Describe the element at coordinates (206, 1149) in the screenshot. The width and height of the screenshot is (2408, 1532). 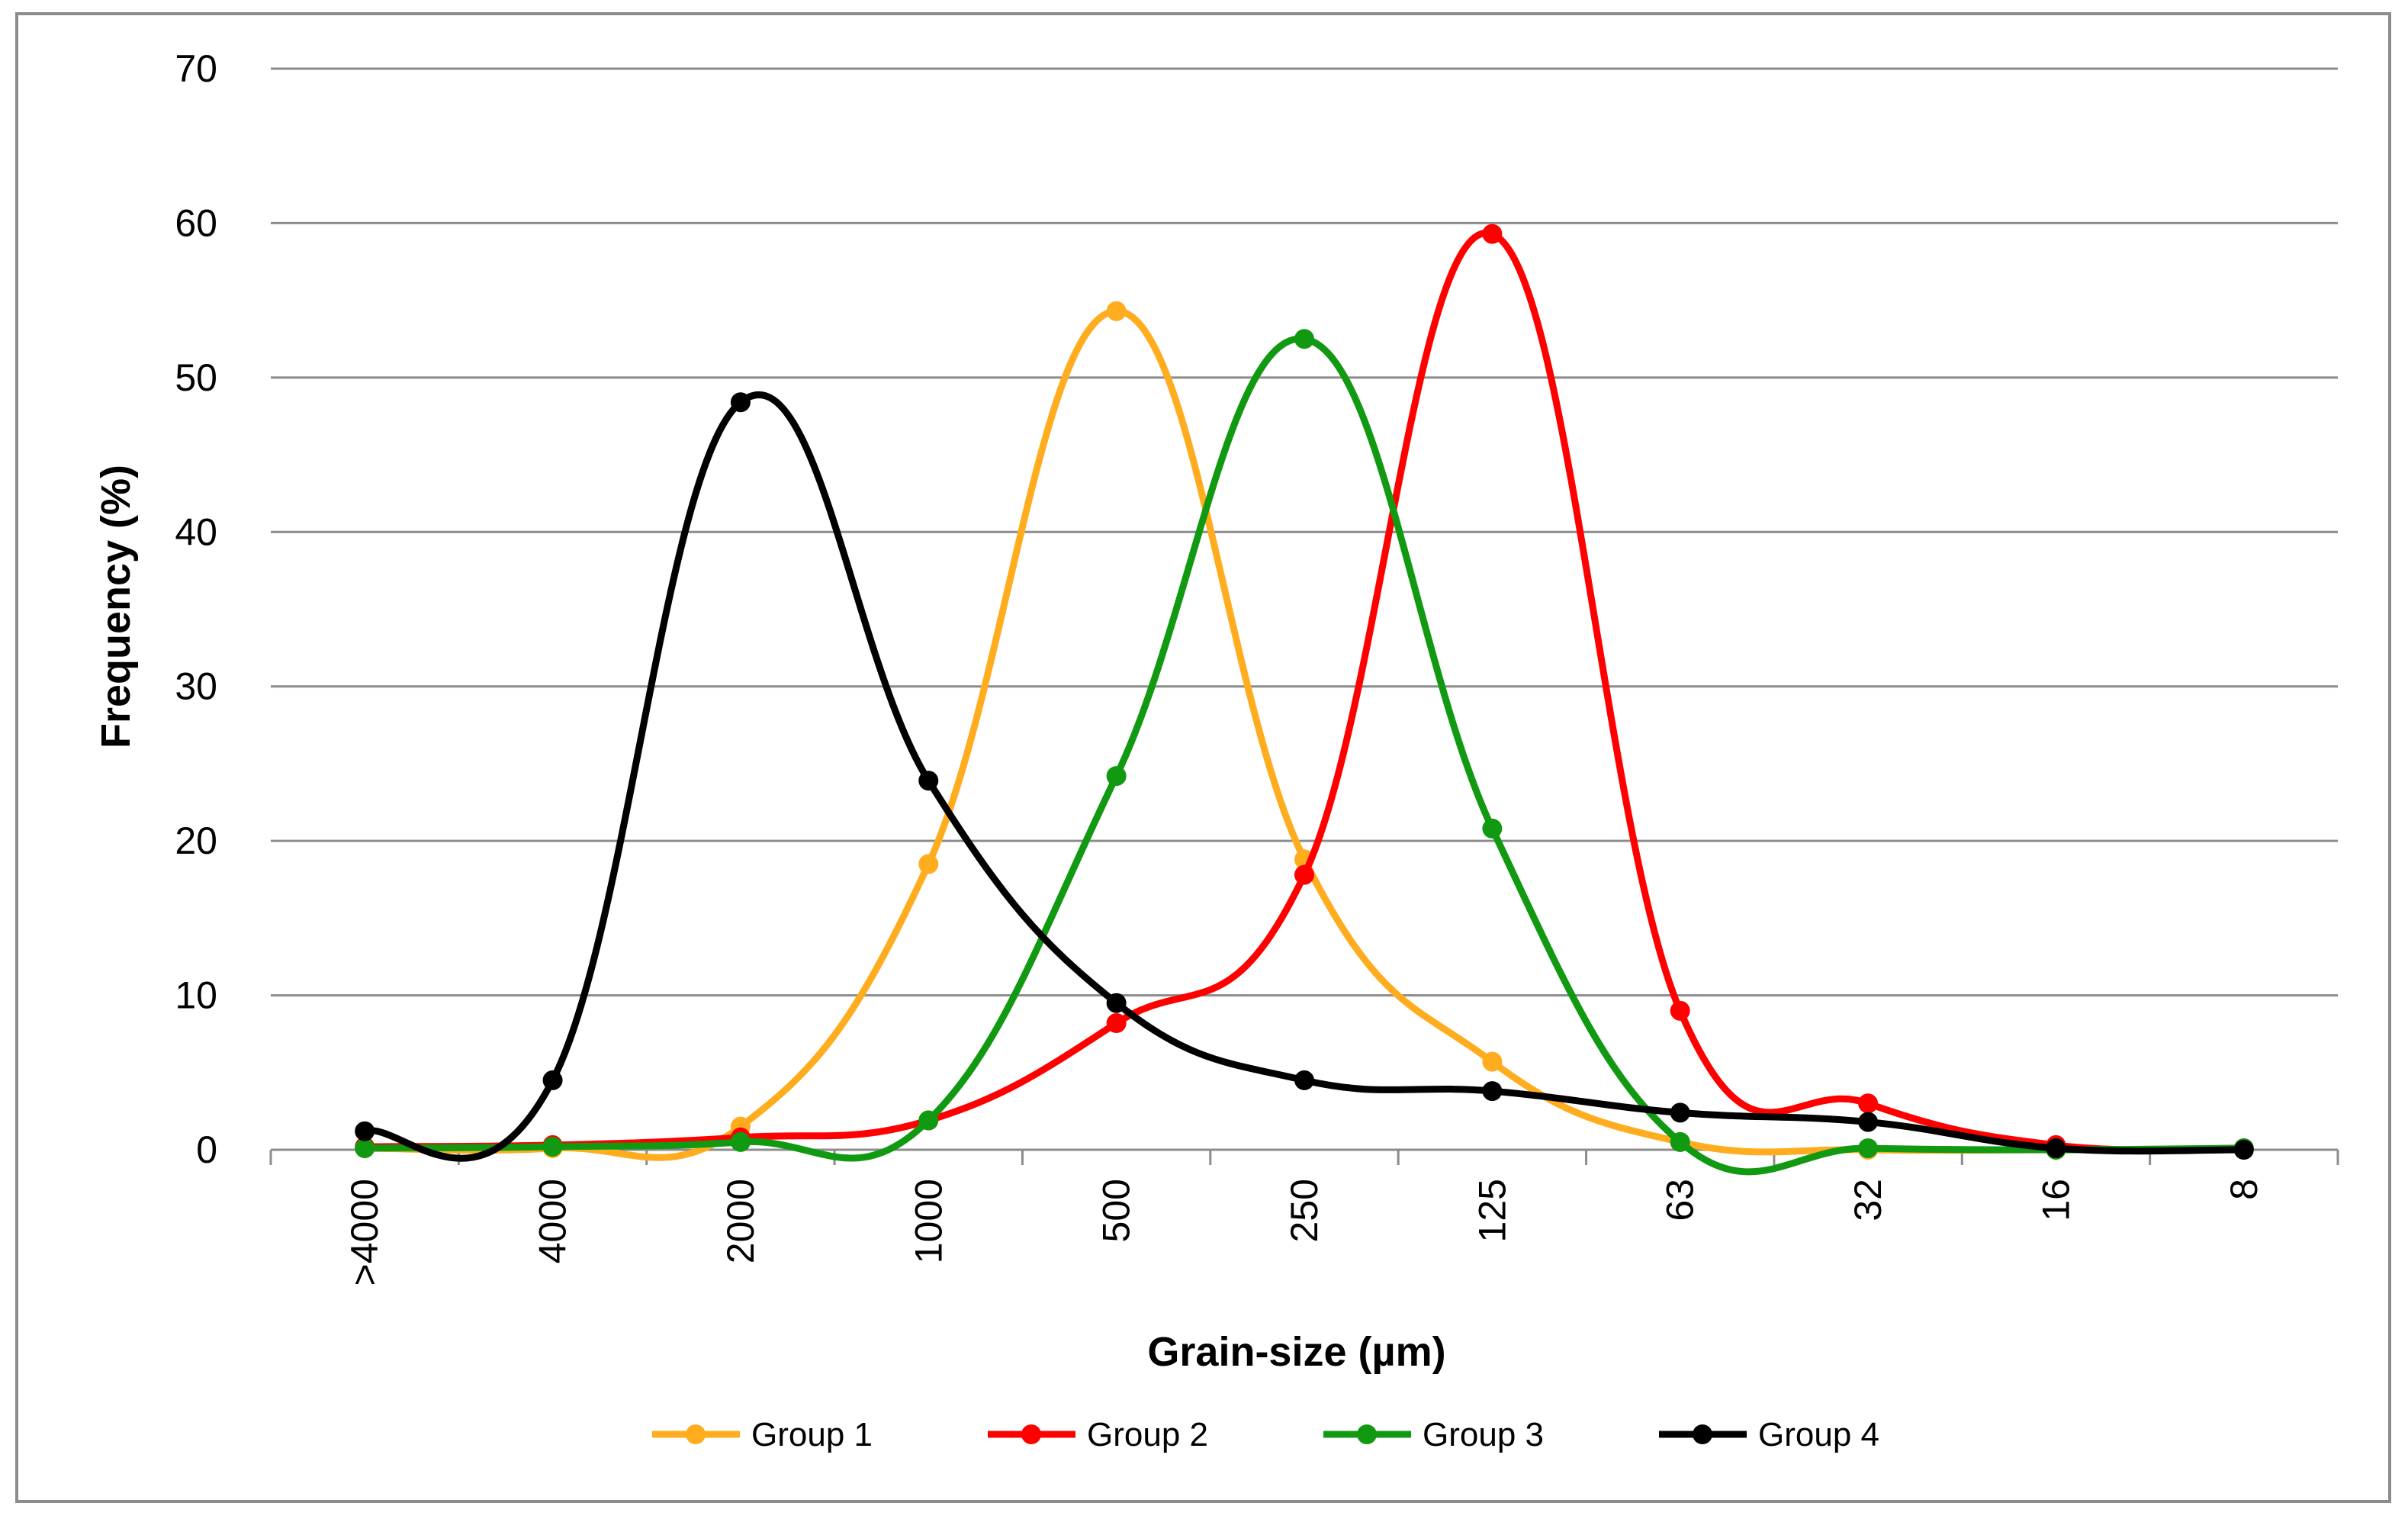
I see `y-tick-label: 0` at that location.